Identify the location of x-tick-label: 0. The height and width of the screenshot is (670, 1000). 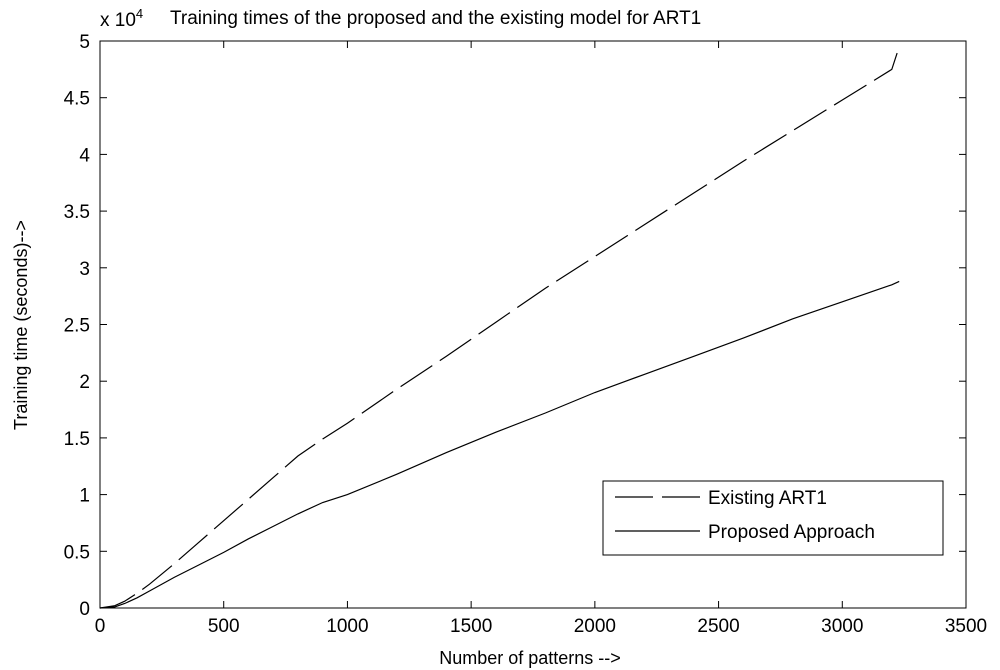
(100, 626).